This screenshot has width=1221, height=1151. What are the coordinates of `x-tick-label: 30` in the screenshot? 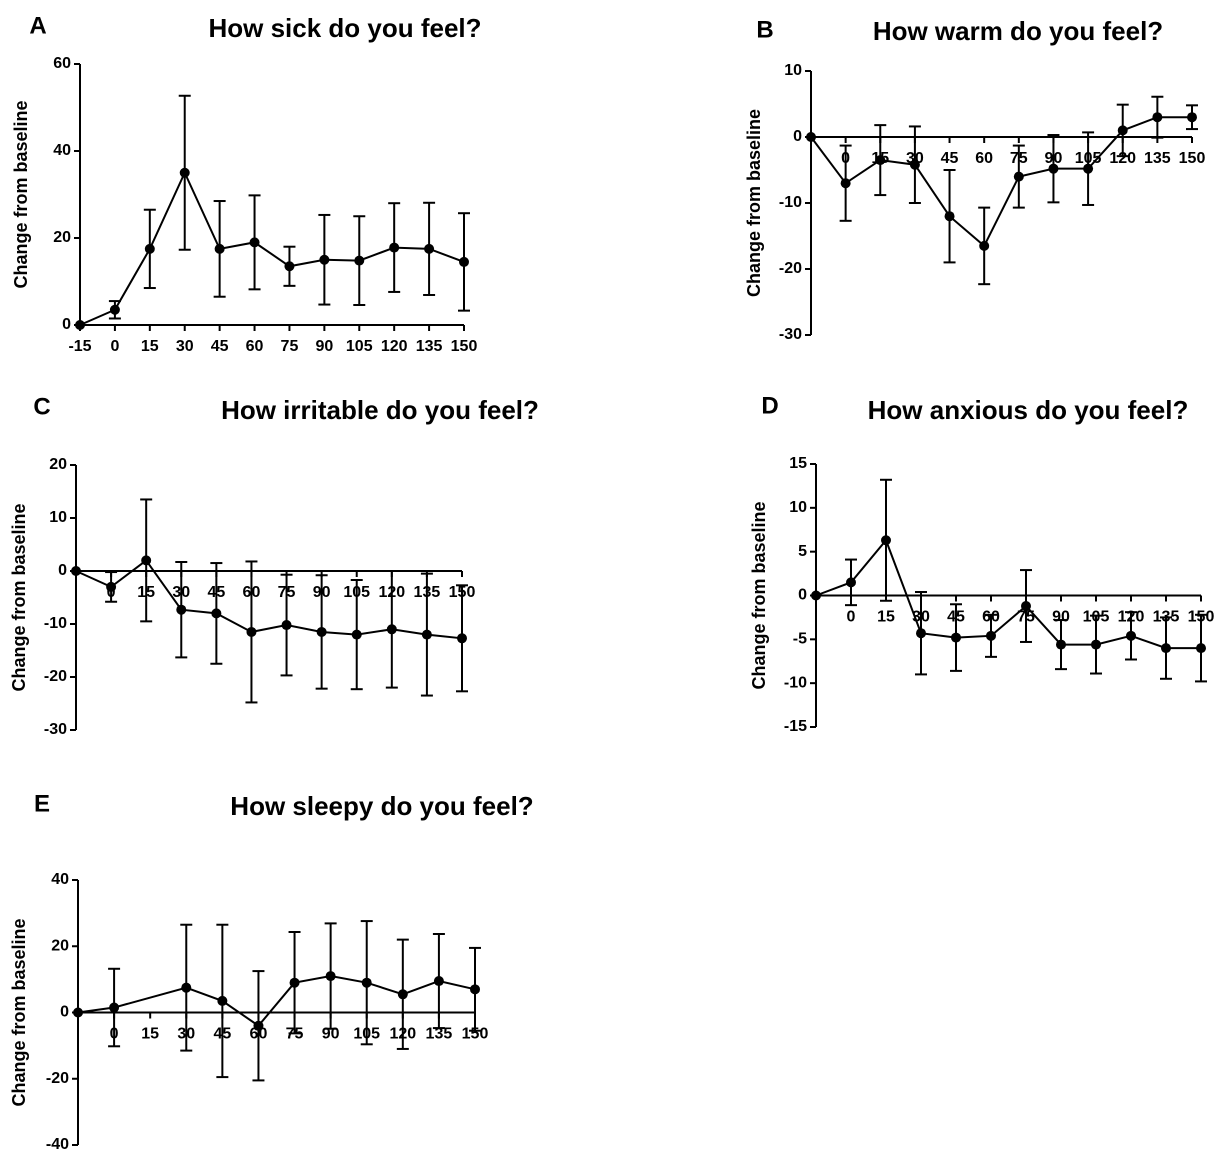 It's located at (185, 346).